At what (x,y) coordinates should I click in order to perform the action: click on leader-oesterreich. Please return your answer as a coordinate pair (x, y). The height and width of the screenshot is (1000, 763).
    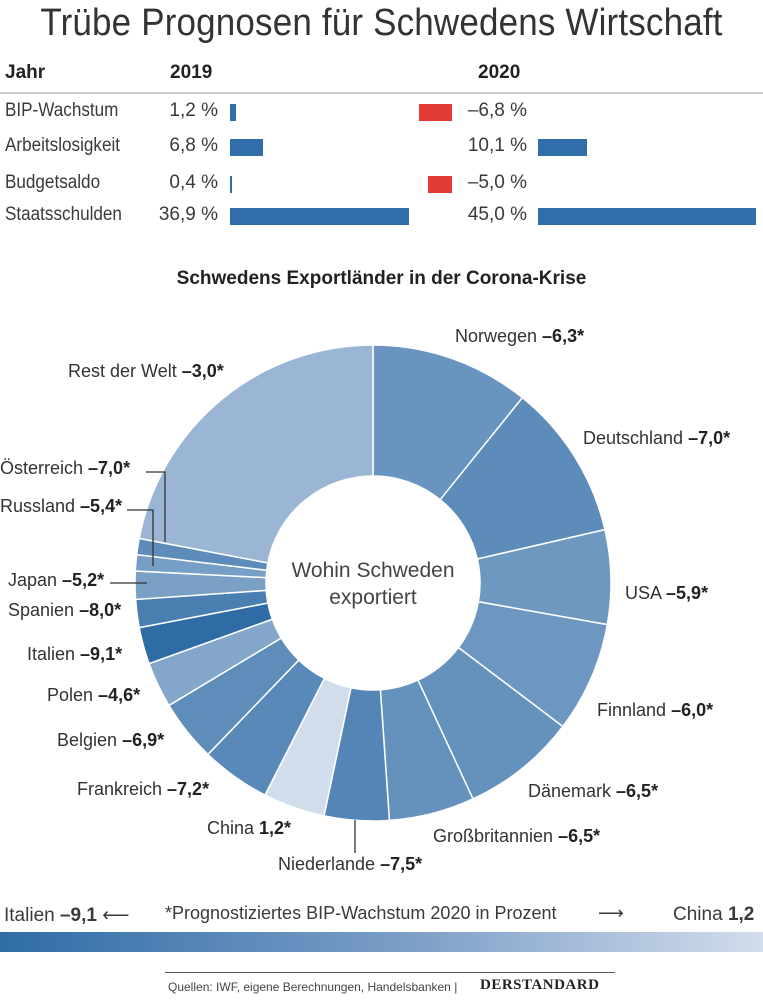
    Looking at the image, I should click on (156, 506).